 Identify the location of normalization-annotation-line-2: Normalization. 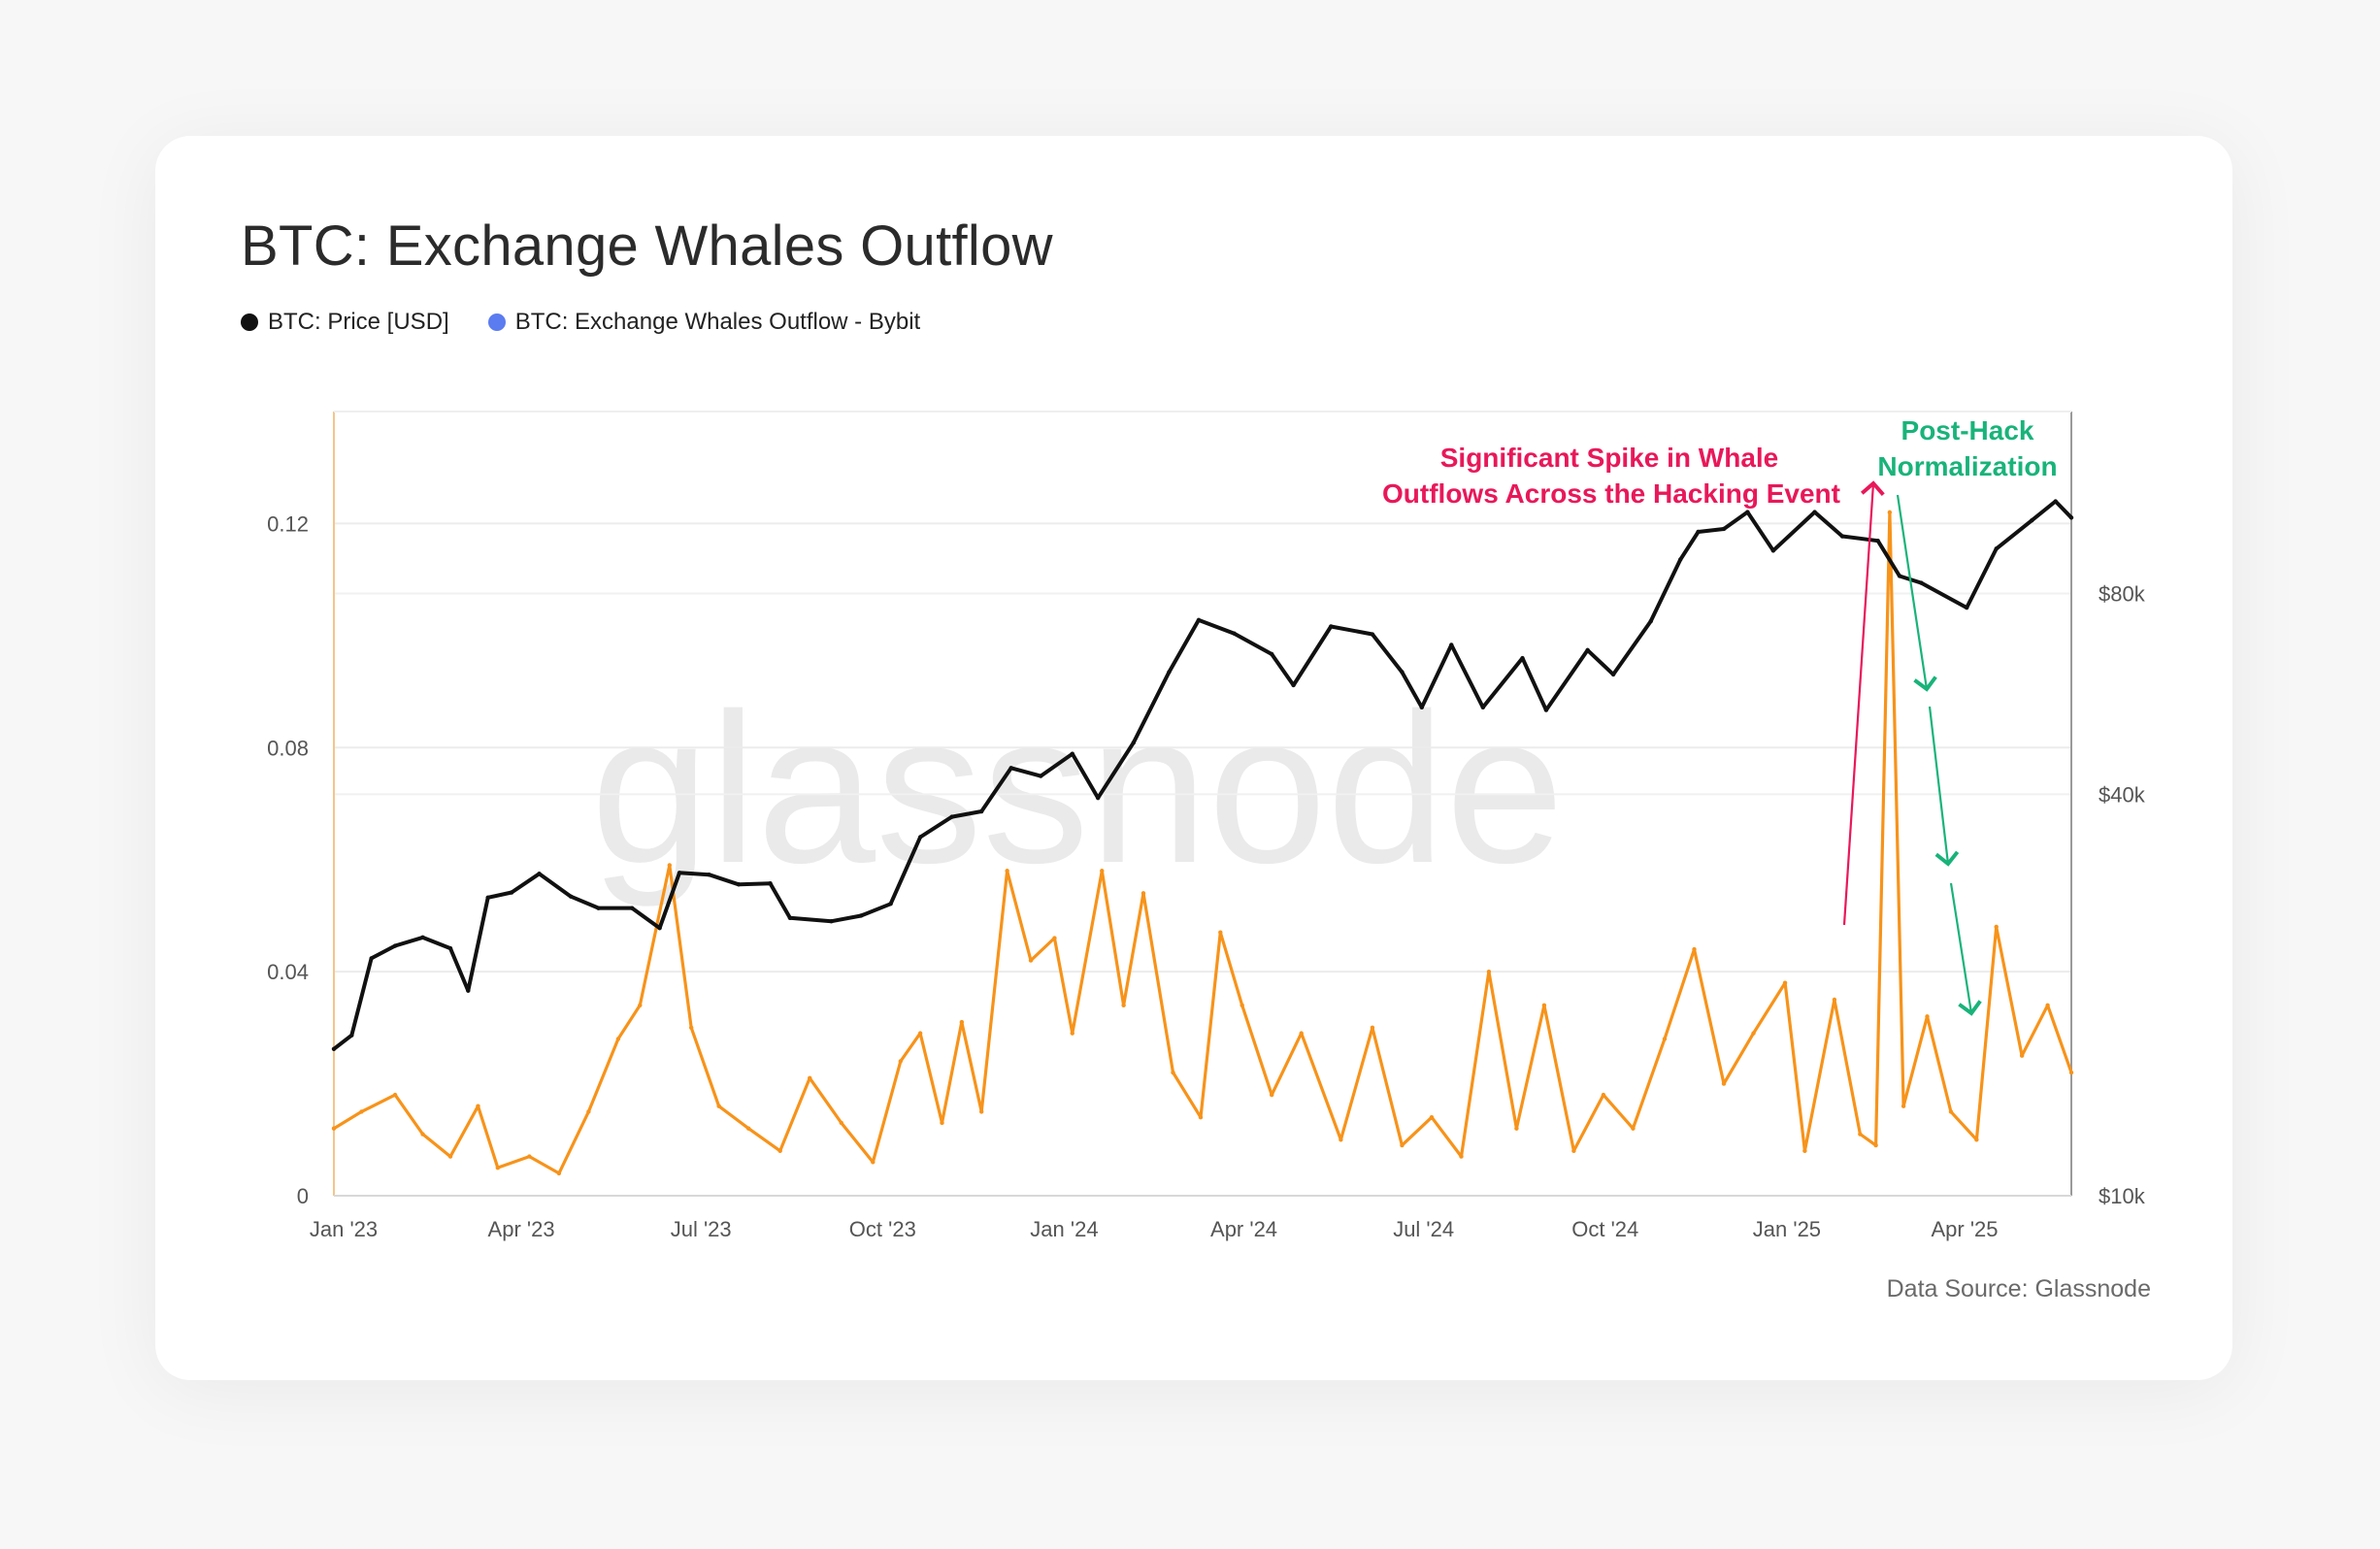
(1967, 466).